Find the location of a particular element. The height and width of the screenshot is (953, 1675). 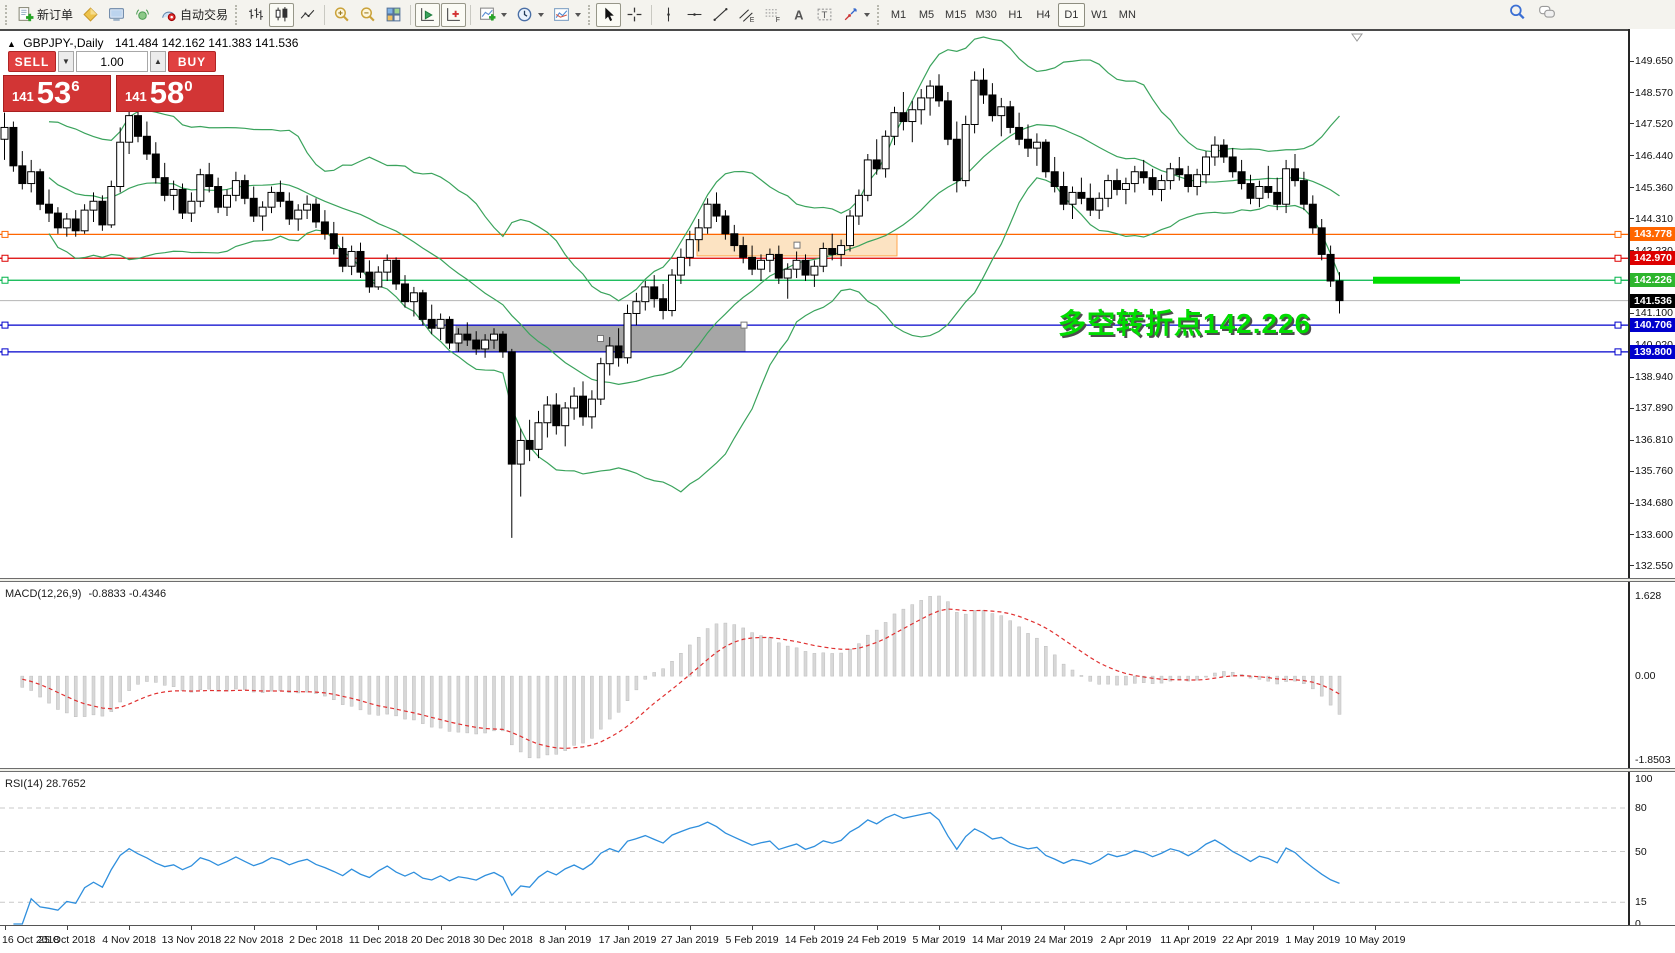

bar-chart-button is located at coordinates (255, 15).